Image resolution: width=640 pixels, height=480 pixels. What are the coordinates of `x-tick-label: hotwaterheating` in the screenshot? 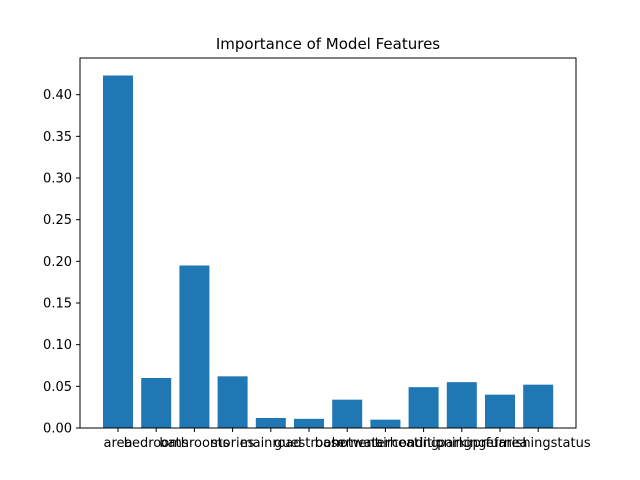 It's located at (386, 443).